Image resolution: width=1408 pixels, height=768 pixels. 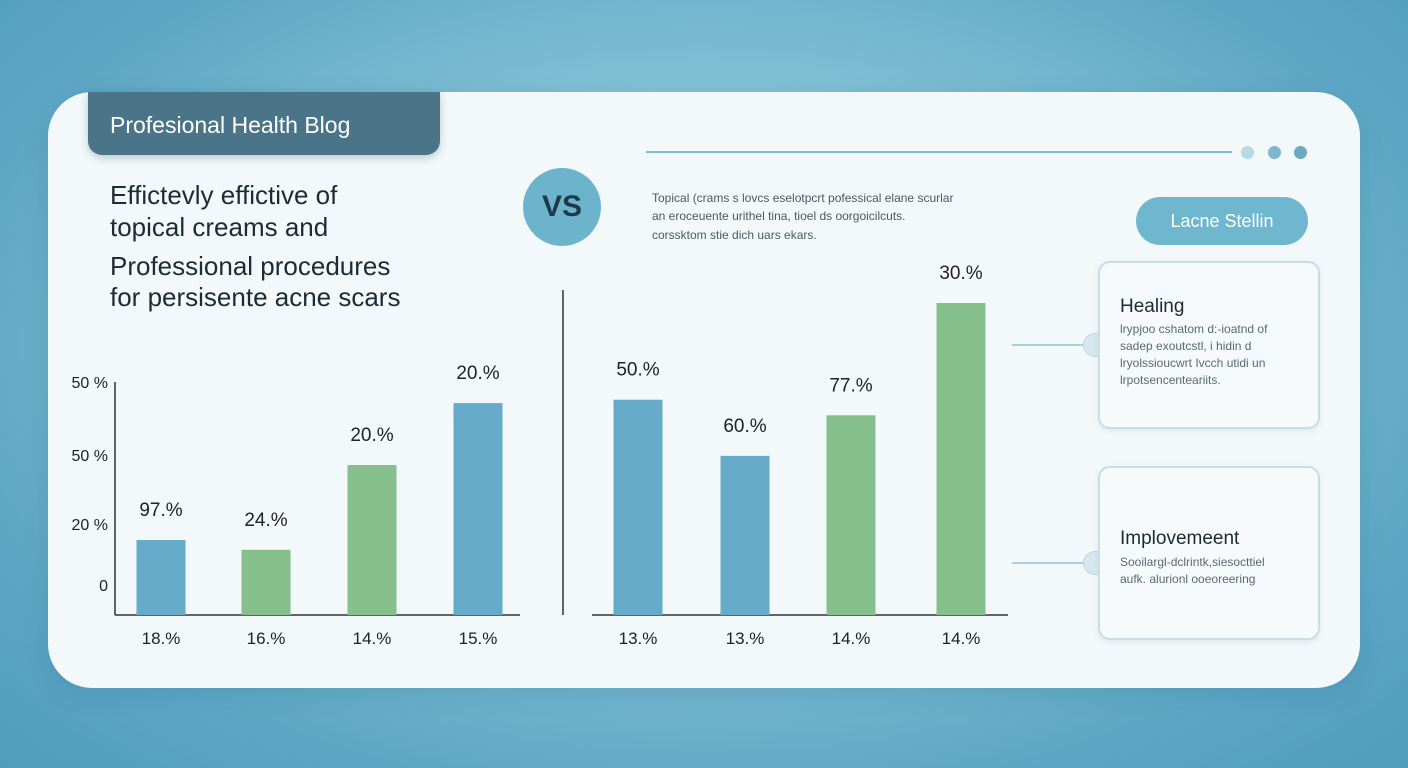 What do you see at coordinates (478, 638) in the screenshot?
I see `chart1-category-label: 15.%` at bounding box center [478, 638].